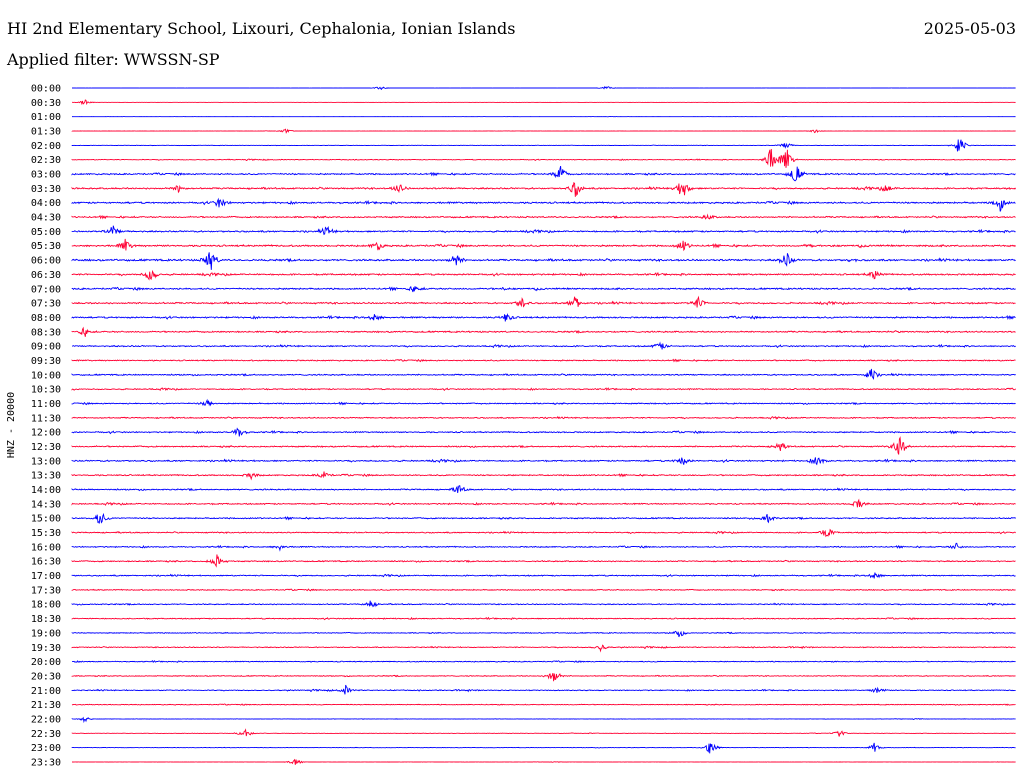 The height and width of the screenshot is (780, 1024). Describe the element at coordinates (46, 304) in the screenshot. I see `time-tick-label: 07:30` at that location.